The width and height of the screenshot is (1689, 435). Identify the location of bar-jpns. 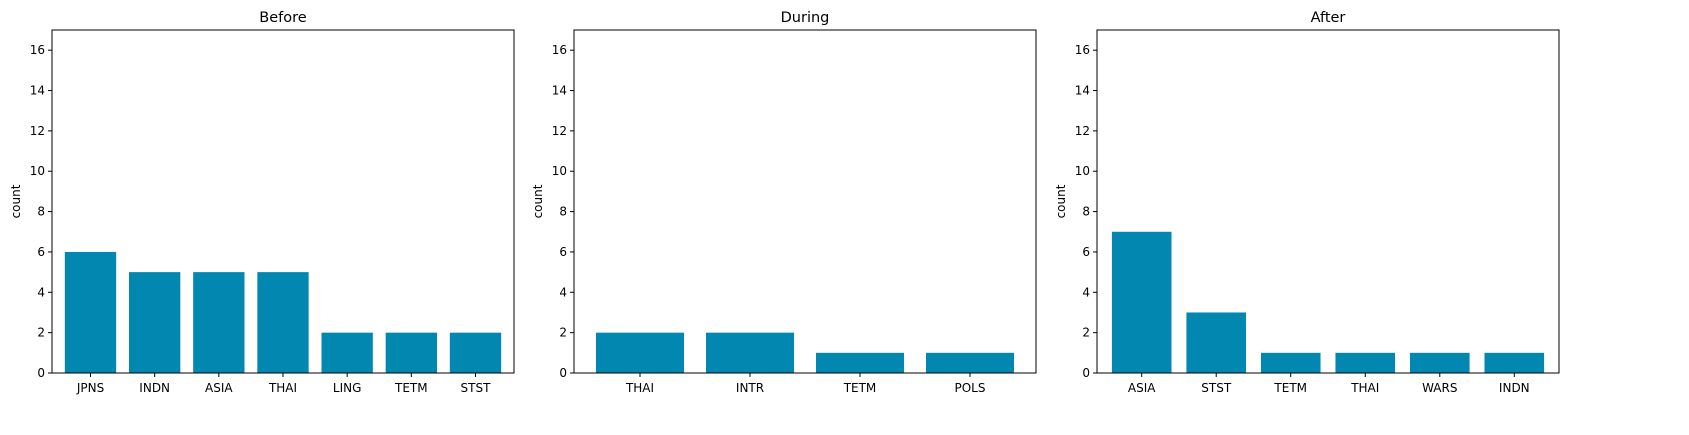
(90, 312).